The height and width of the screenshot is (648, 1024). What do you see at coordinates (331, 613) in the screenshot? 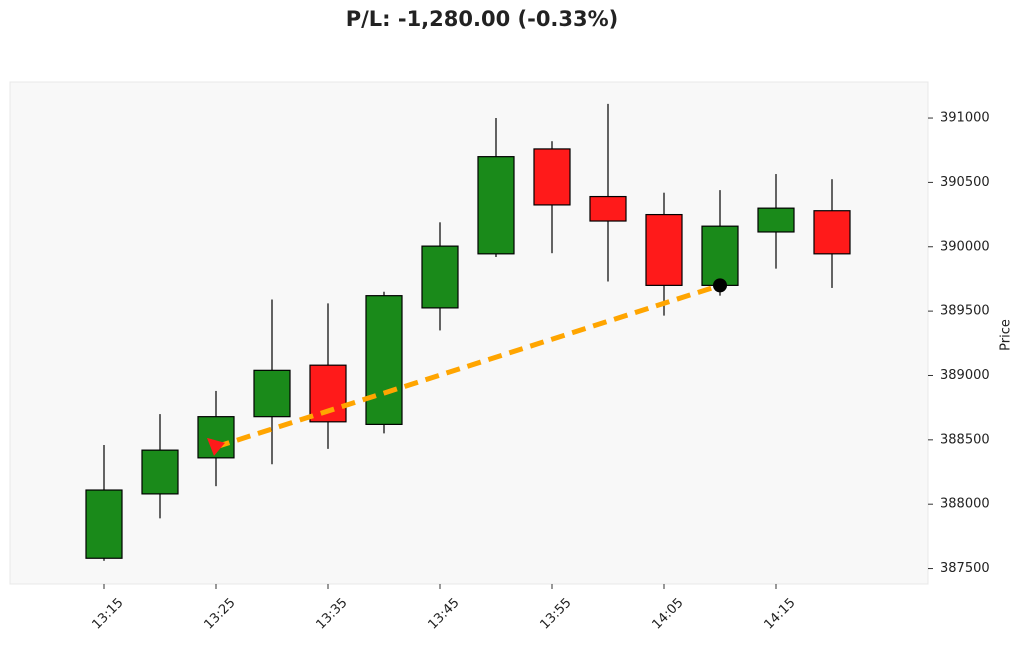
I see `x-tick-label: 13:35` at bounding box center [331, 613].